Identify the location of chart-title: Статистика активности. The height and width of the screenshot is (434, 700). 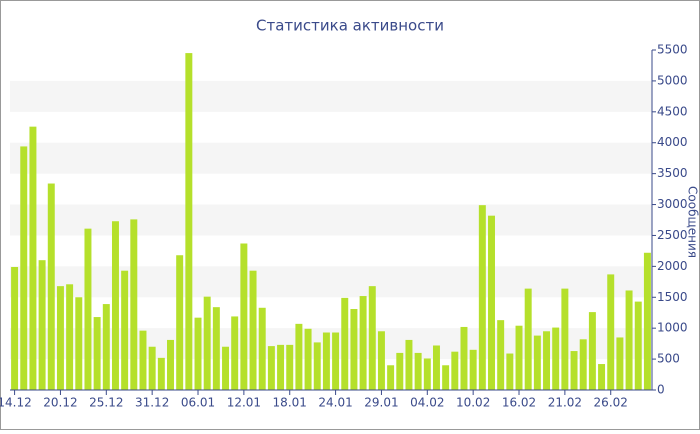
(350, 26).